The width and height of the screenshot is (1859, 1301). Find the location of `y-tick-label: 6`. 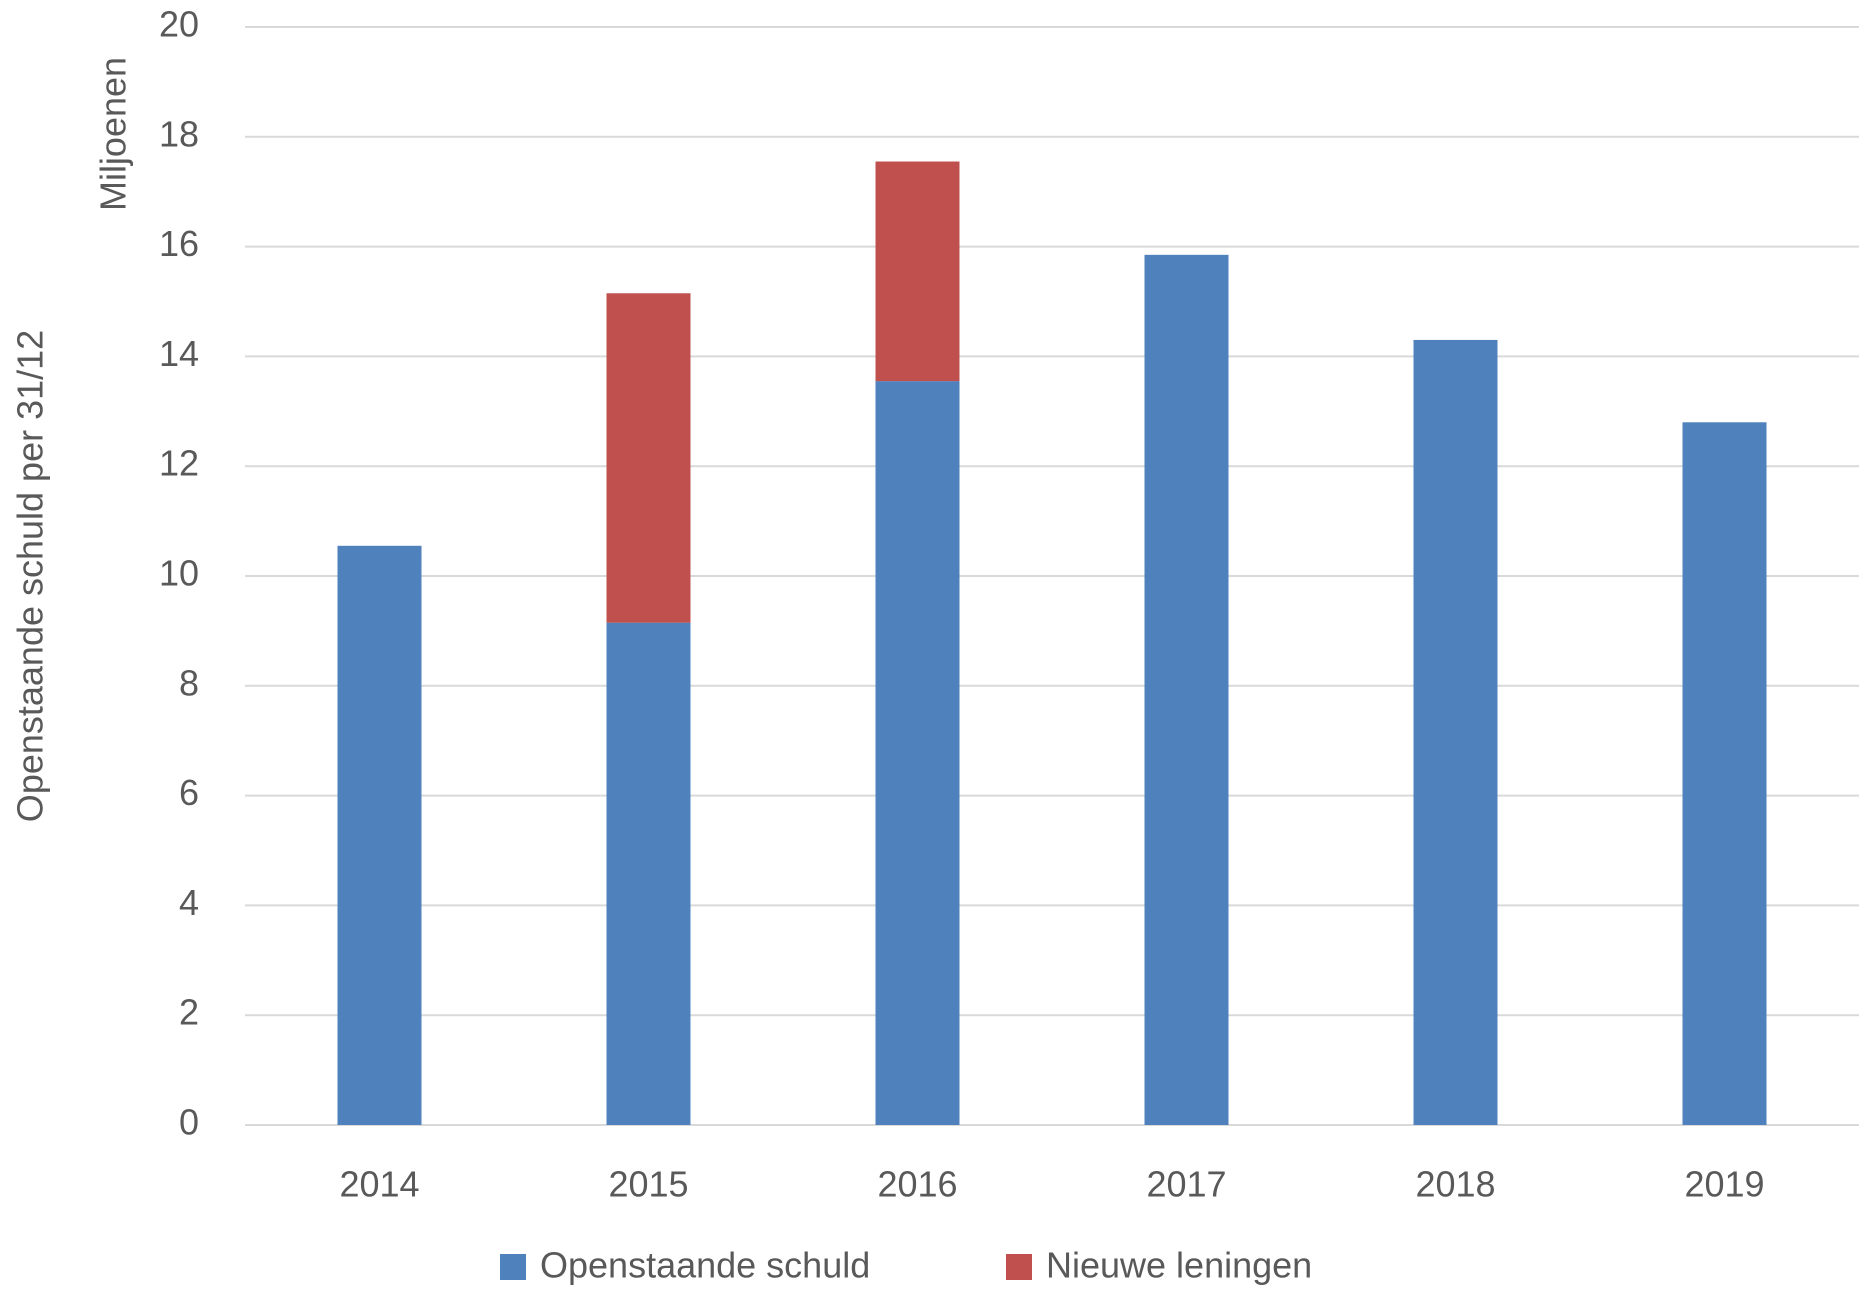

y-tick-label: 6 is located at coordinates (189, 792).